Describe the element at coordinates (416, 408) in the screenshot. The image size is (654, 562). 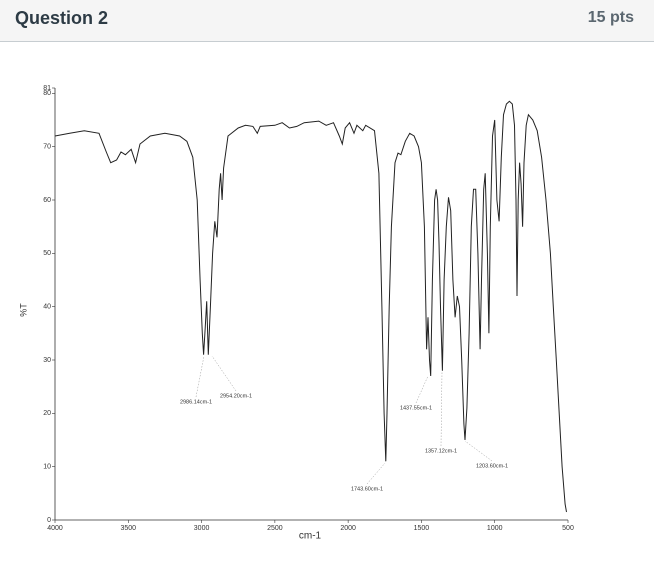
I see `peak-annotation: 1437.55cm-1` at that location.